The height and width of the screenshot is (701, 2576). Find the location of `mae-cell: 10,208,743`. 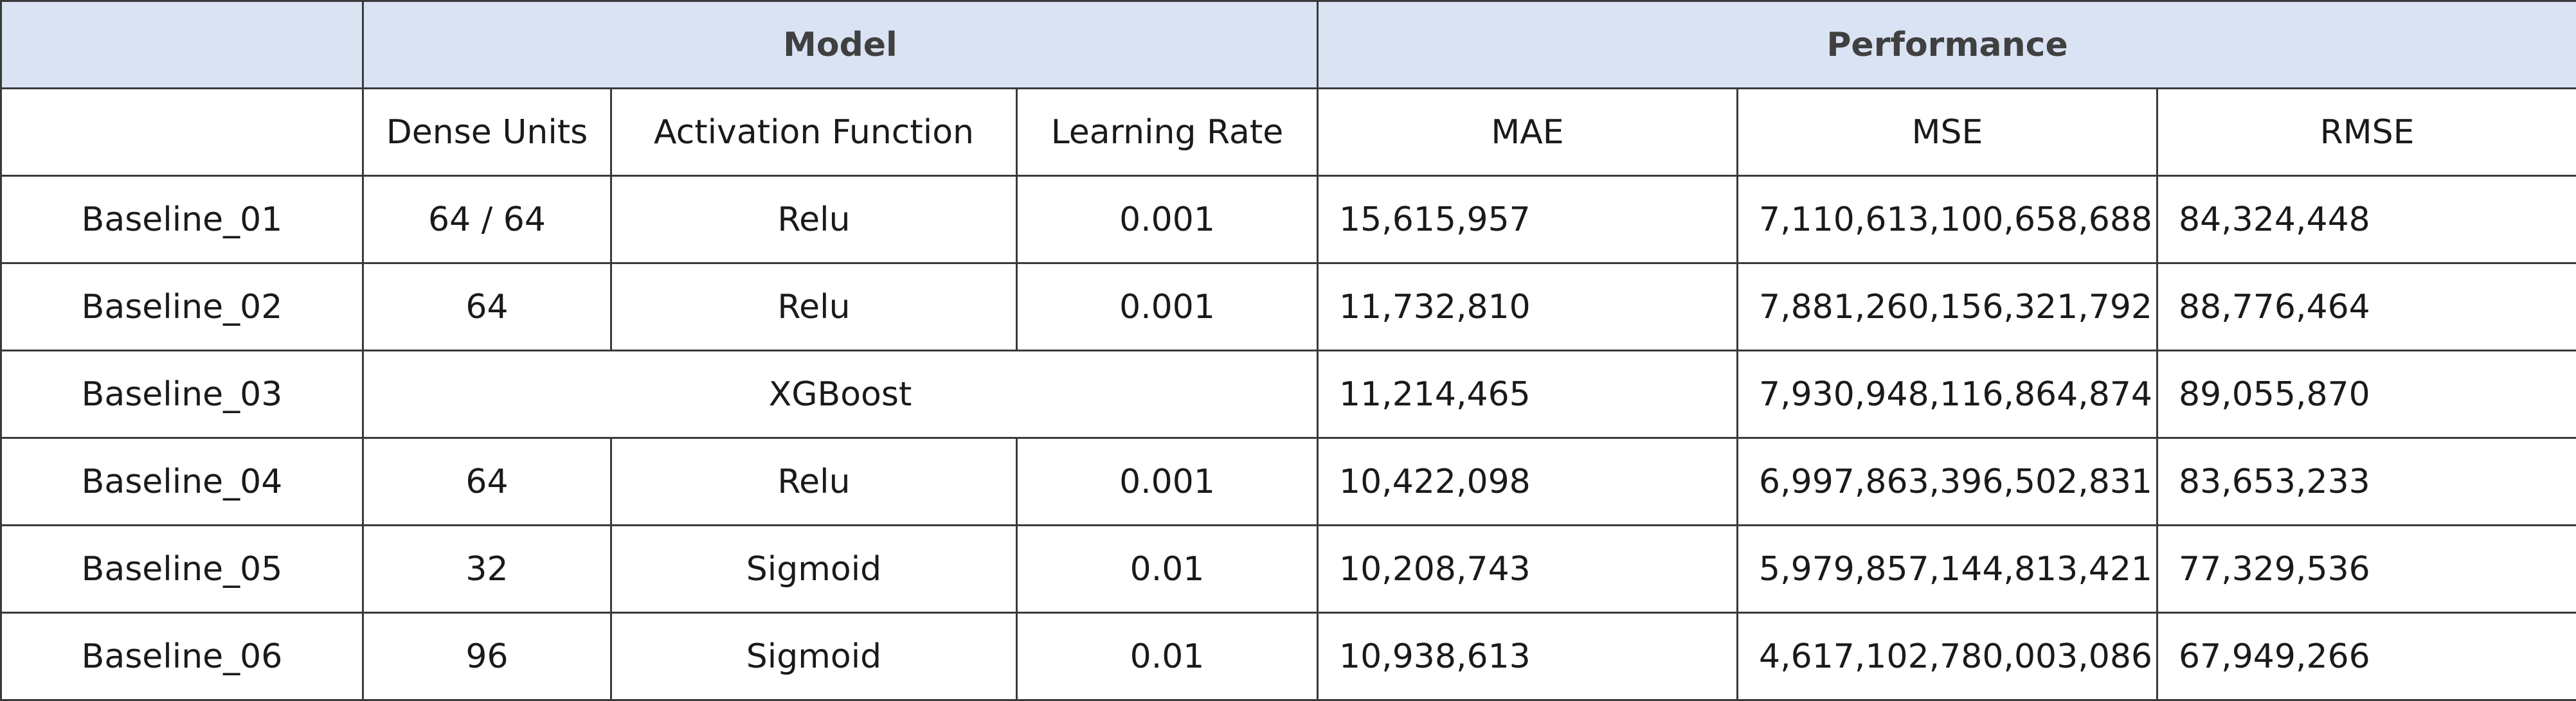

mae-cell: 10,208,743 is located at coordinates (1528, 569).